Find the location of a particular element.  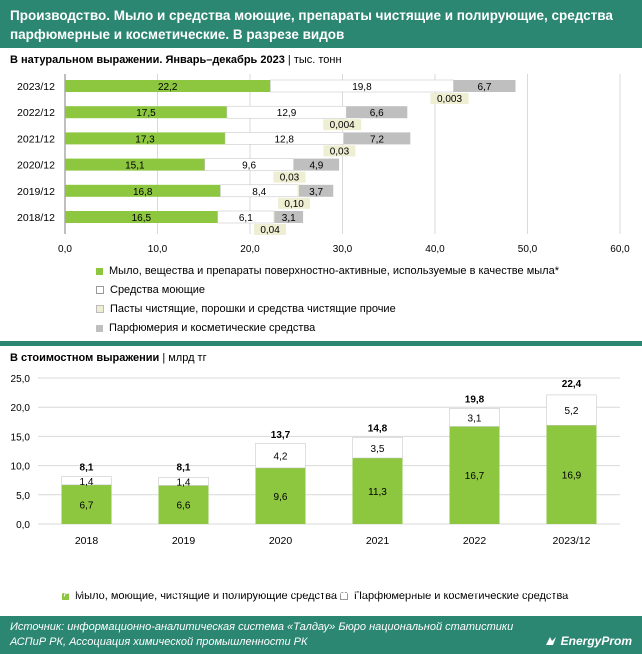

logo: EnergyProm is located at coordinates (588, 641).